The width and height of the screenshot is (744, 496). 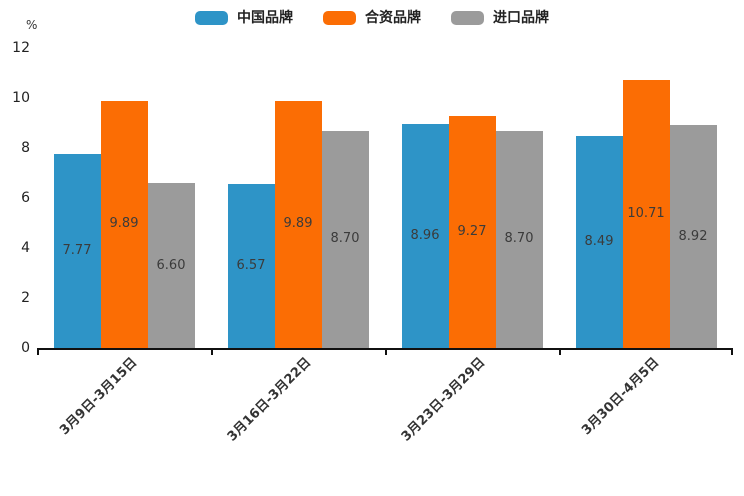 I want to click on legend-item-2: 进口品牌, so click(x=500, y=18).